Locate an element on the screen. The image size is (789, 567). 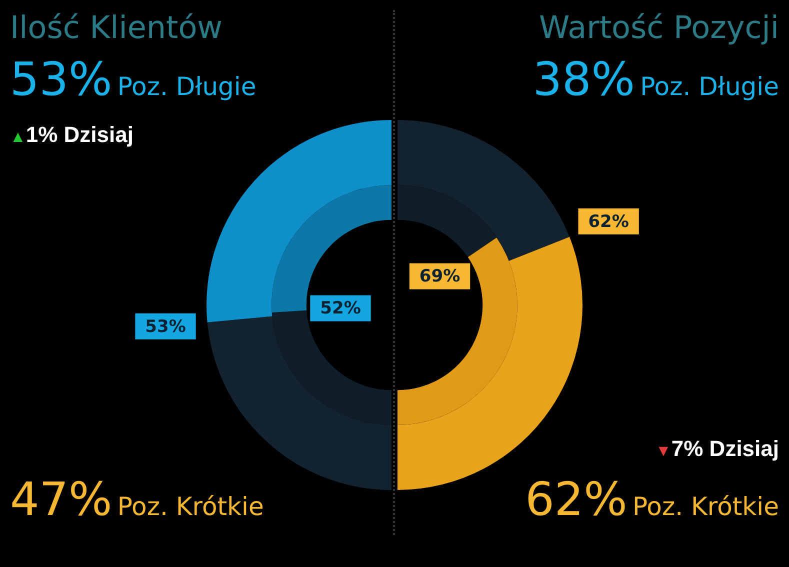
text: ▼7% Dzisiaj is located at coordinates (717, 449).